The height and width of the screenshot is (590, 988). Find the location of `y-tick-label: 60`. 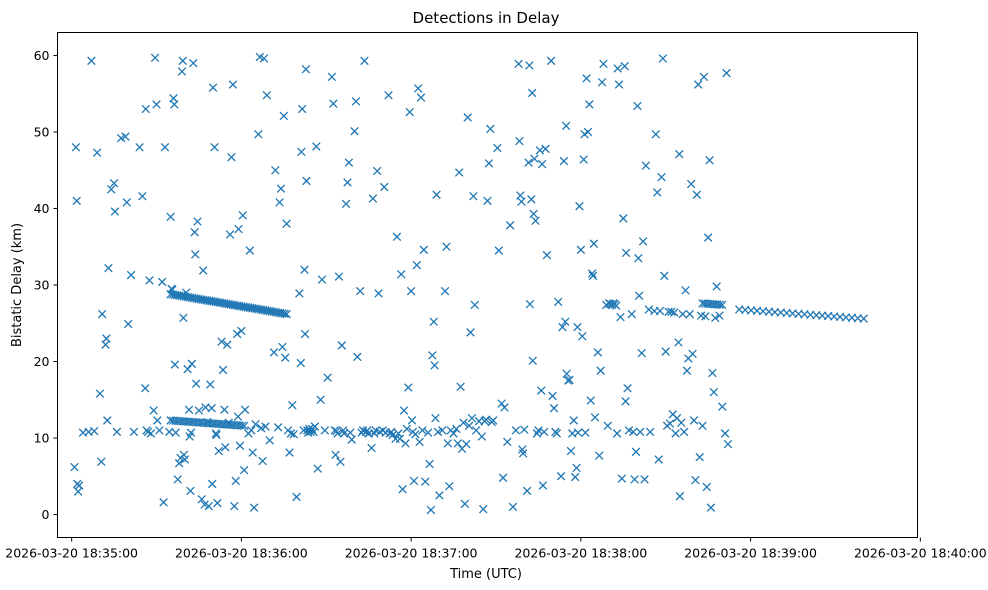

y-tick-label: 60 is located at coordinates (42, 55).